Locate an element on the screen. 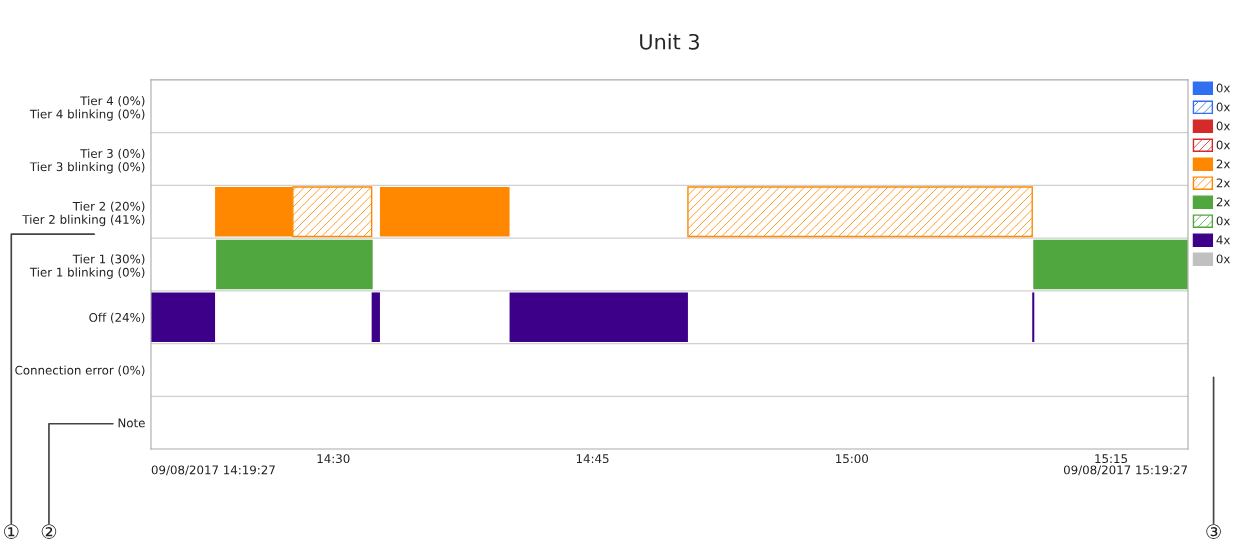  y-tick-label: Tier 1 (30%) Tier 1 blinking (0%) is located at coordinates (87, 266).